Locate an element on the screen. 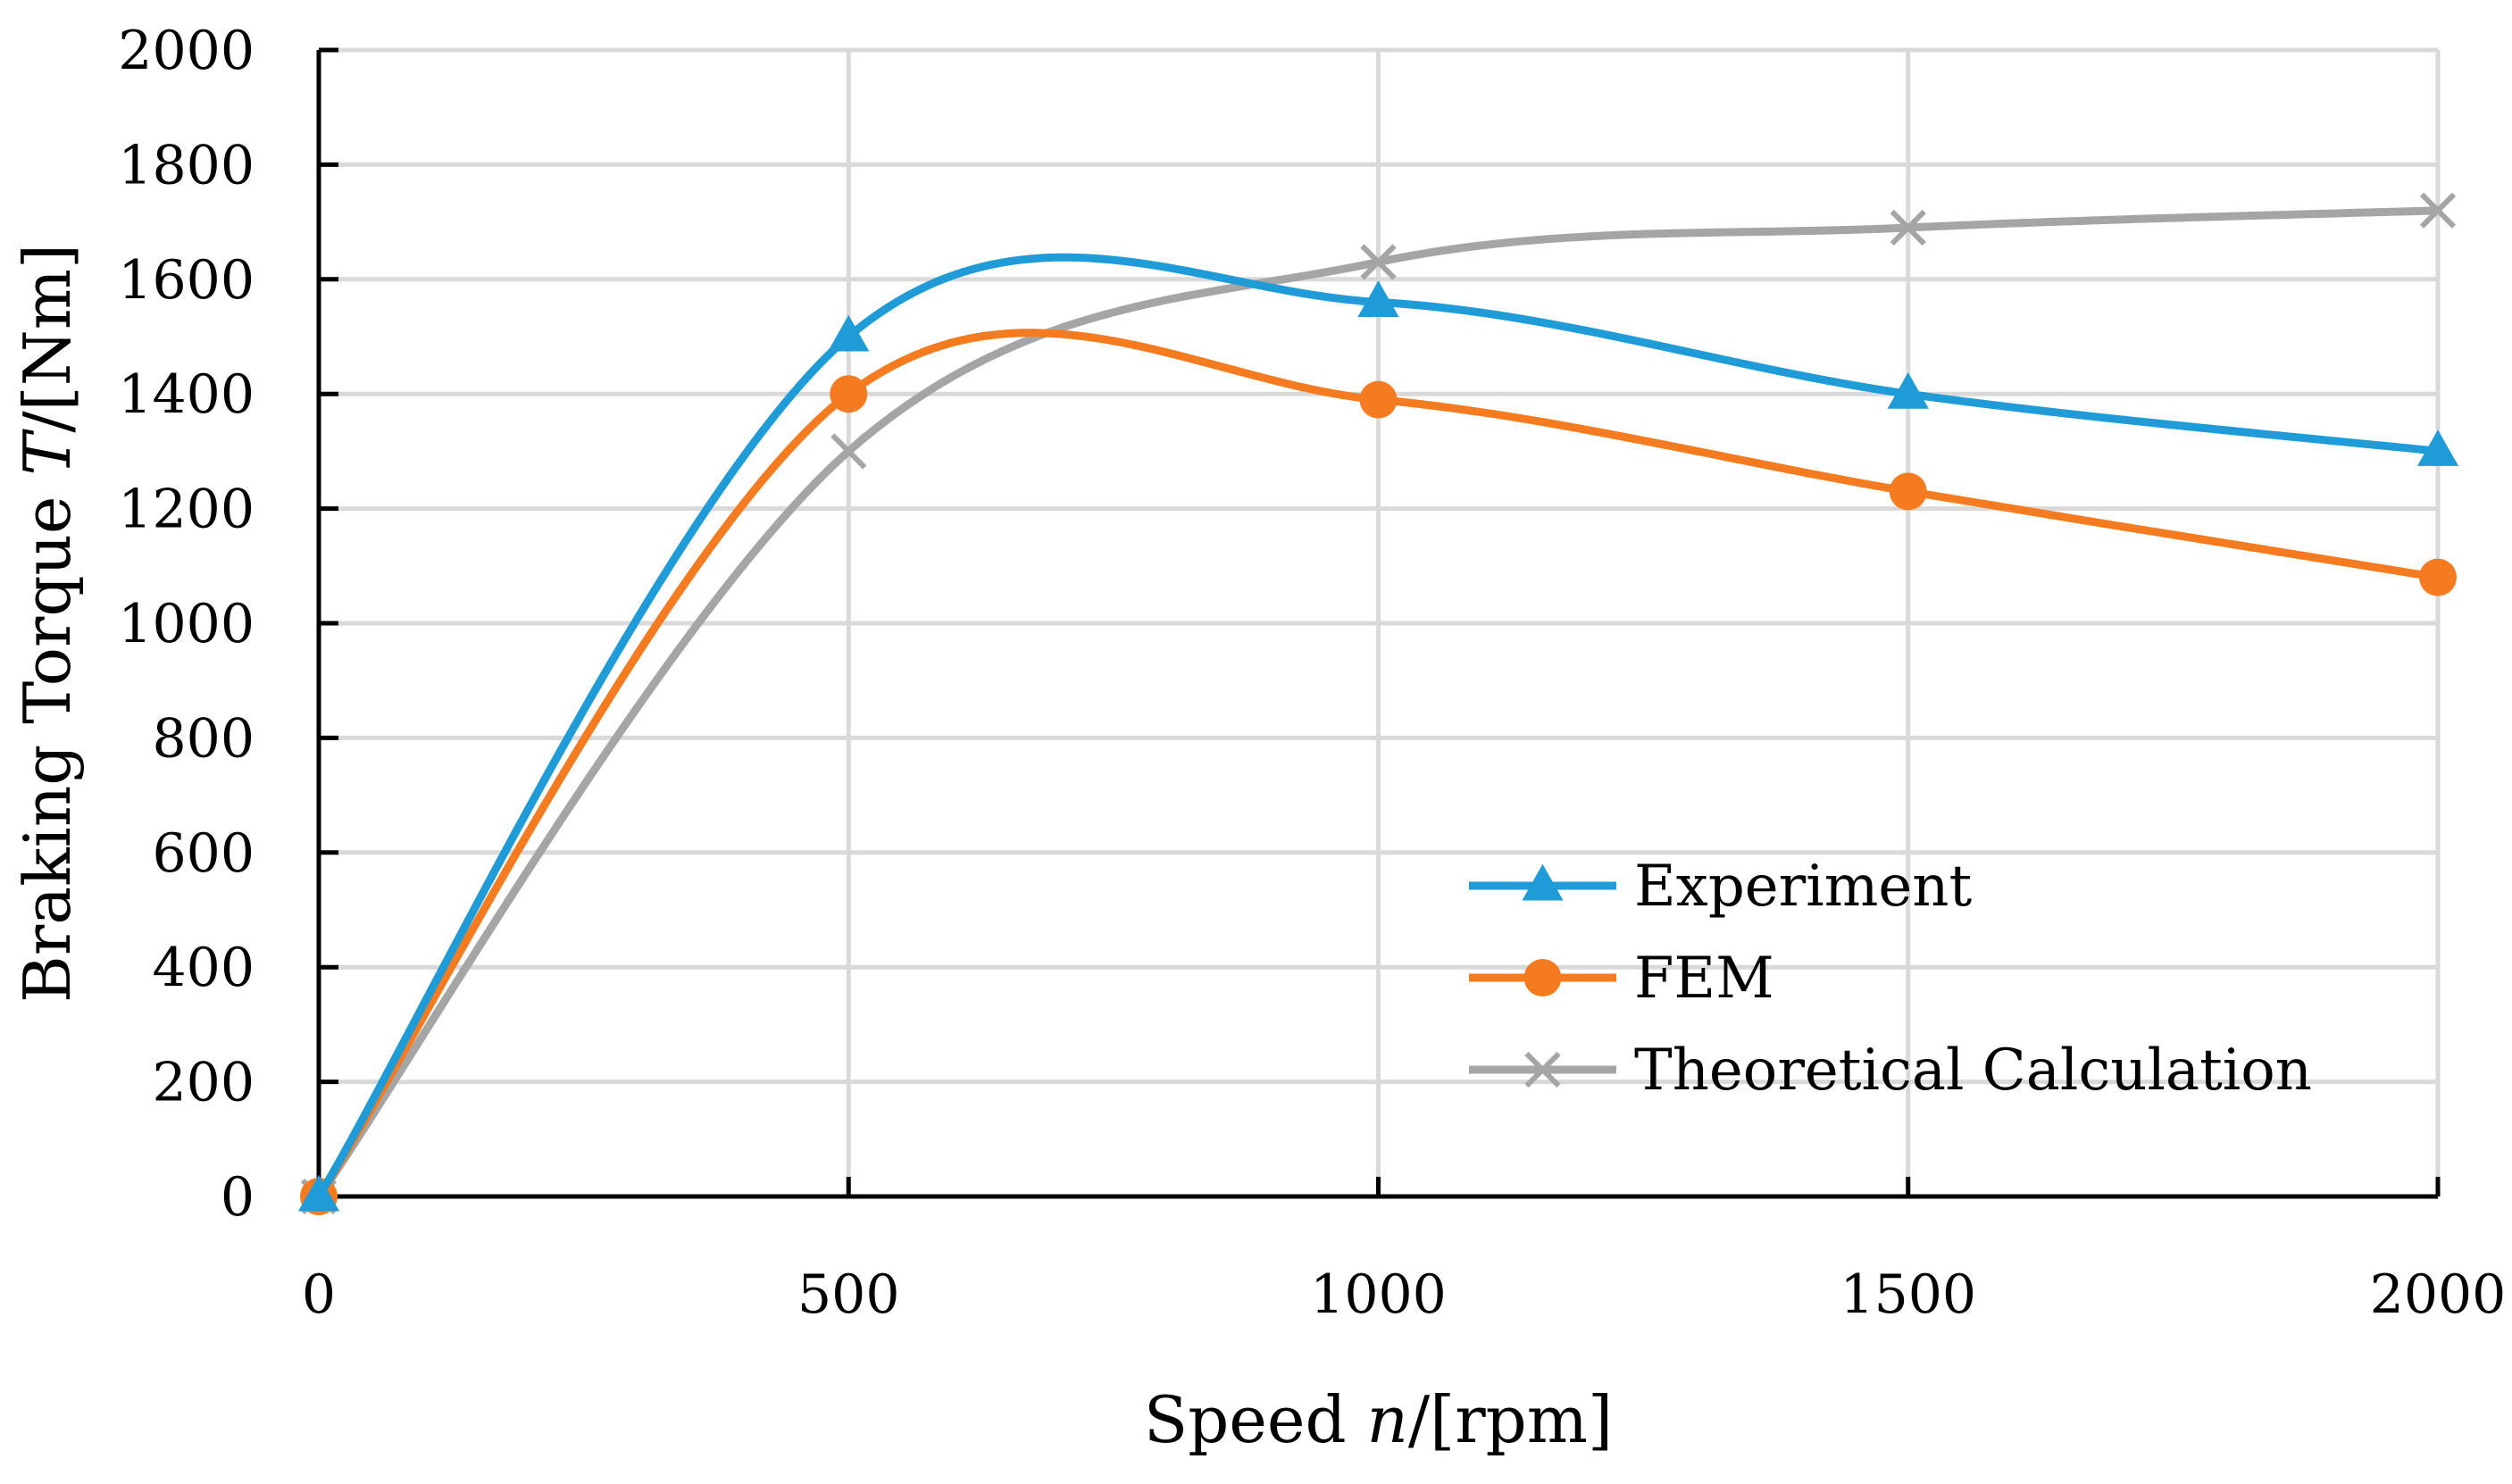 Image resolution: width=2512 pixels, height=1484 pixels. legend-entry-fem: FEM is located at coordinates (1621, 979).